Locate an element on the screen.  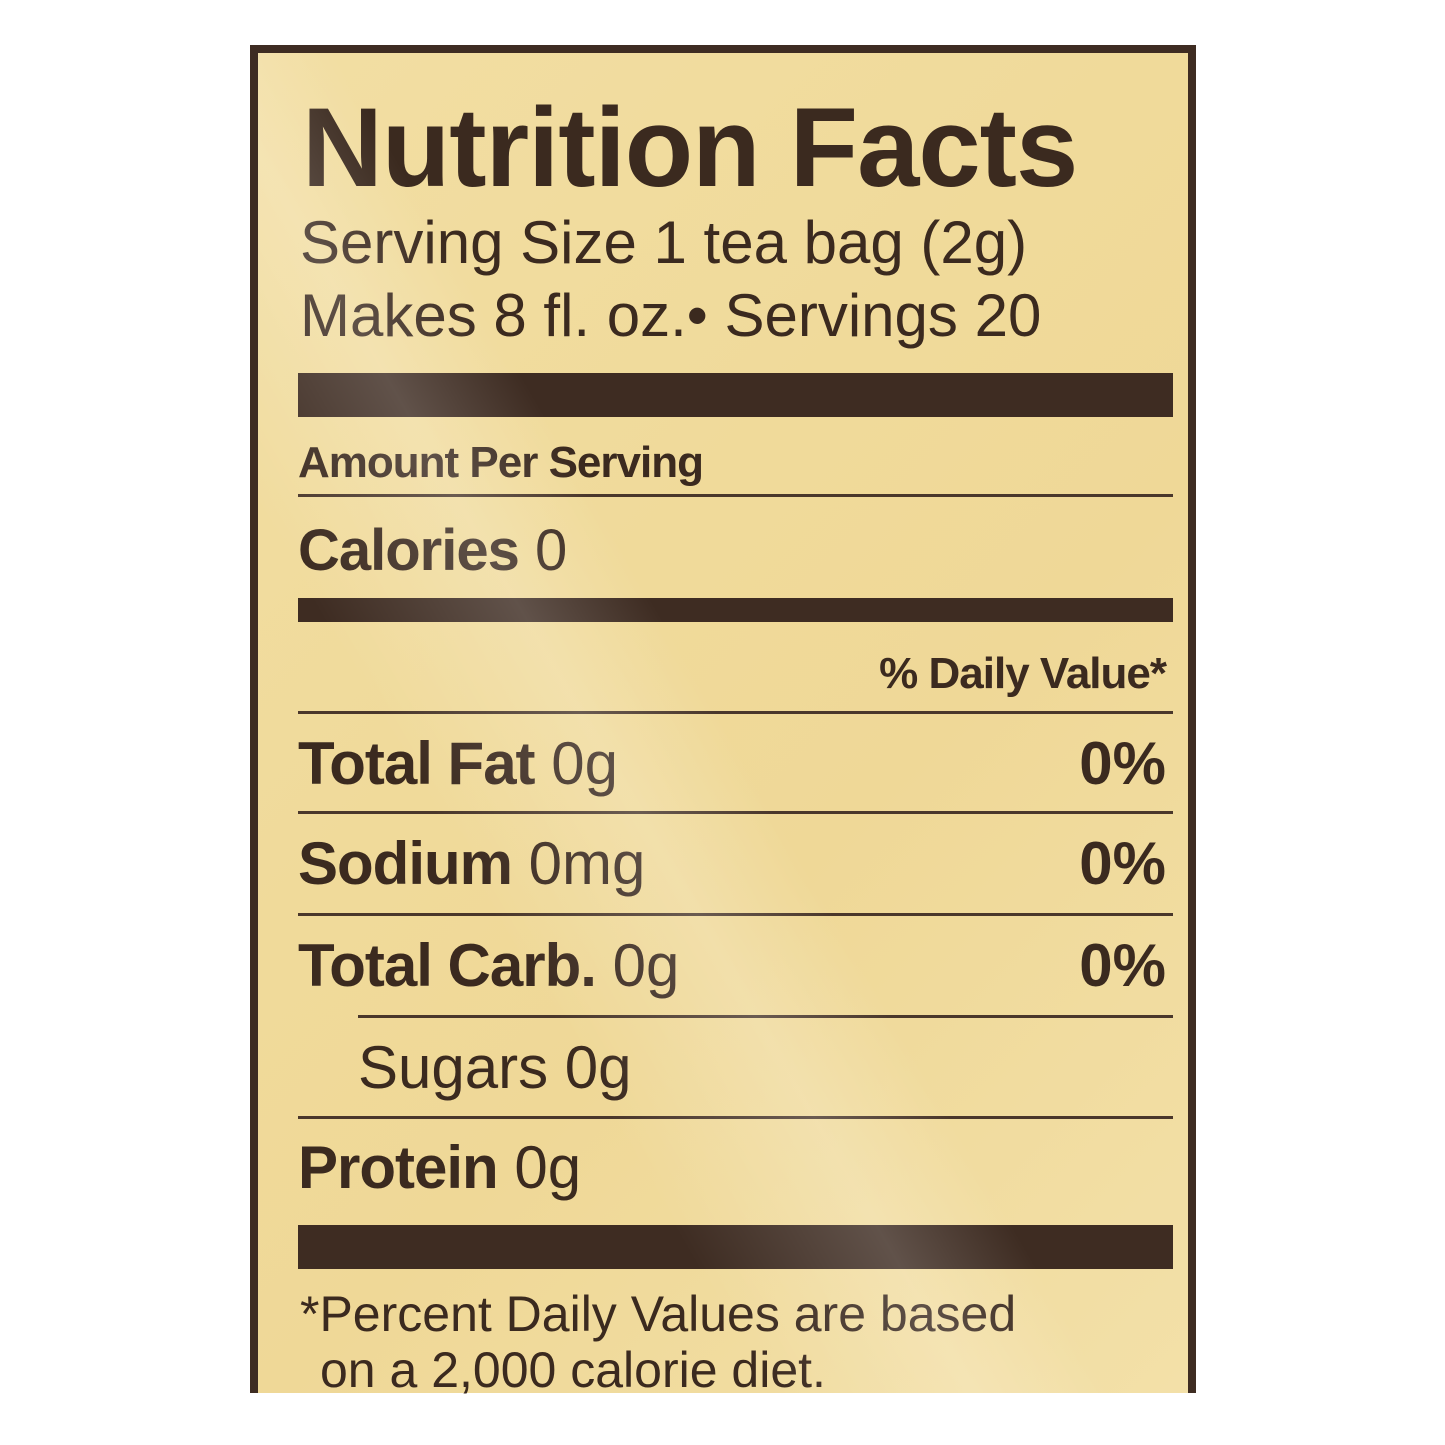
footnote-line-2: on a 2,000 calorie diet. is located at coordinates (573, 1370).